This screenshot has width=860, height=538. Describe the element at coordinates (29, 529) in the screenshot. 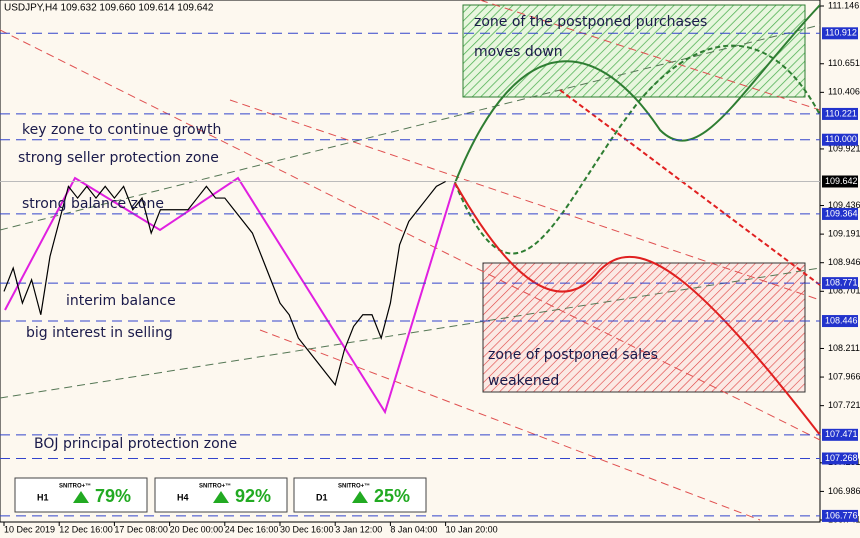

I see `x-tick-label: 10 Dec 2019` at that location.